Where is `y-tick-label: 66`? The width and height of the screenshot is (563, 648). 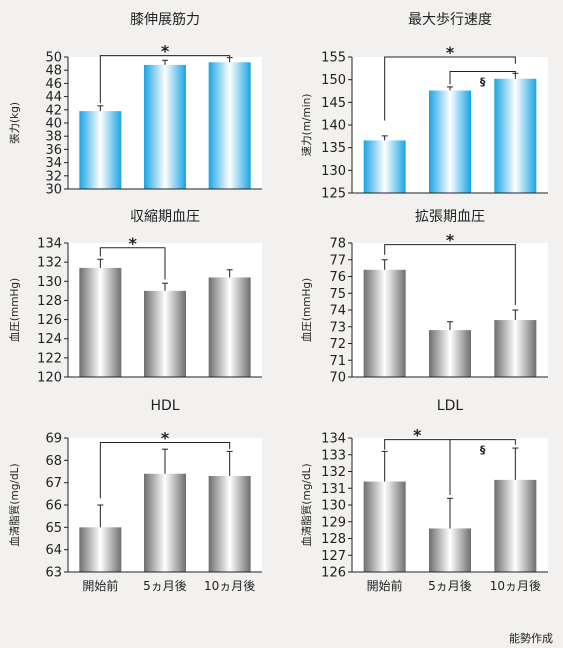 y-tick-label: 66 is located at coordinates (53, 506).